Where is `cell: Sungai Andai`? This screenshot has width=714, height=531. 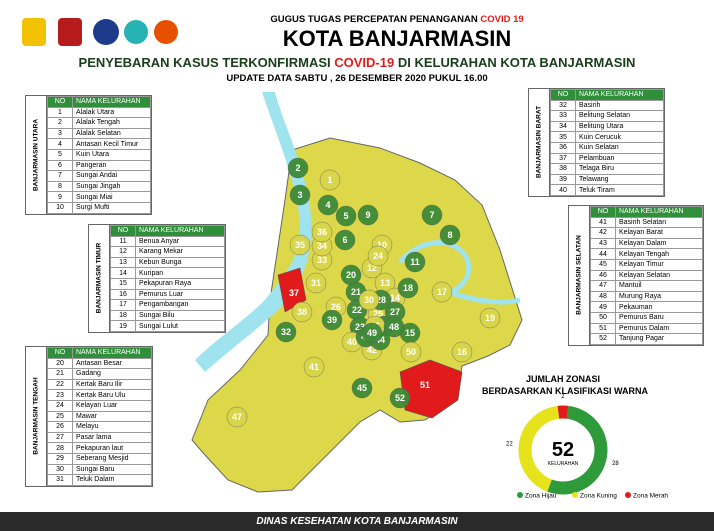 cell: Sungai Andai is located at coordinates (111, 176).